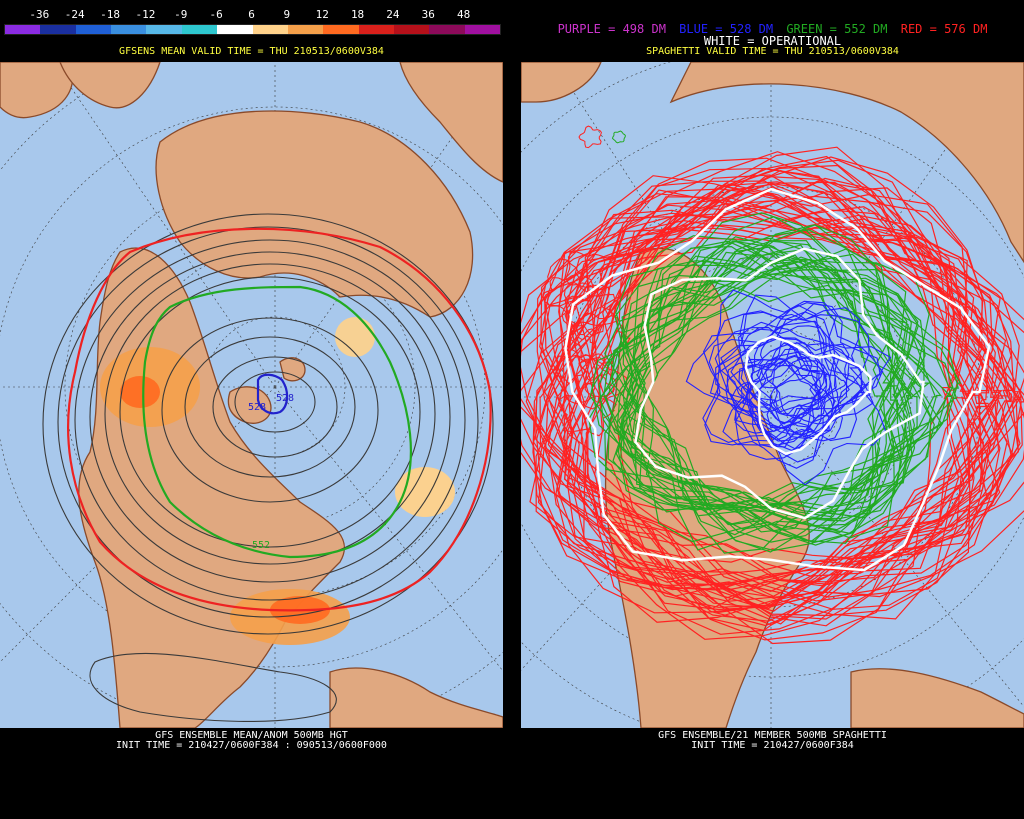 This screenshot has width=1024, height=819. Describe the element at coordinates (611, 29) in the screenshot. I see `legend-purple: PURPLE = 498 DM` at that location.